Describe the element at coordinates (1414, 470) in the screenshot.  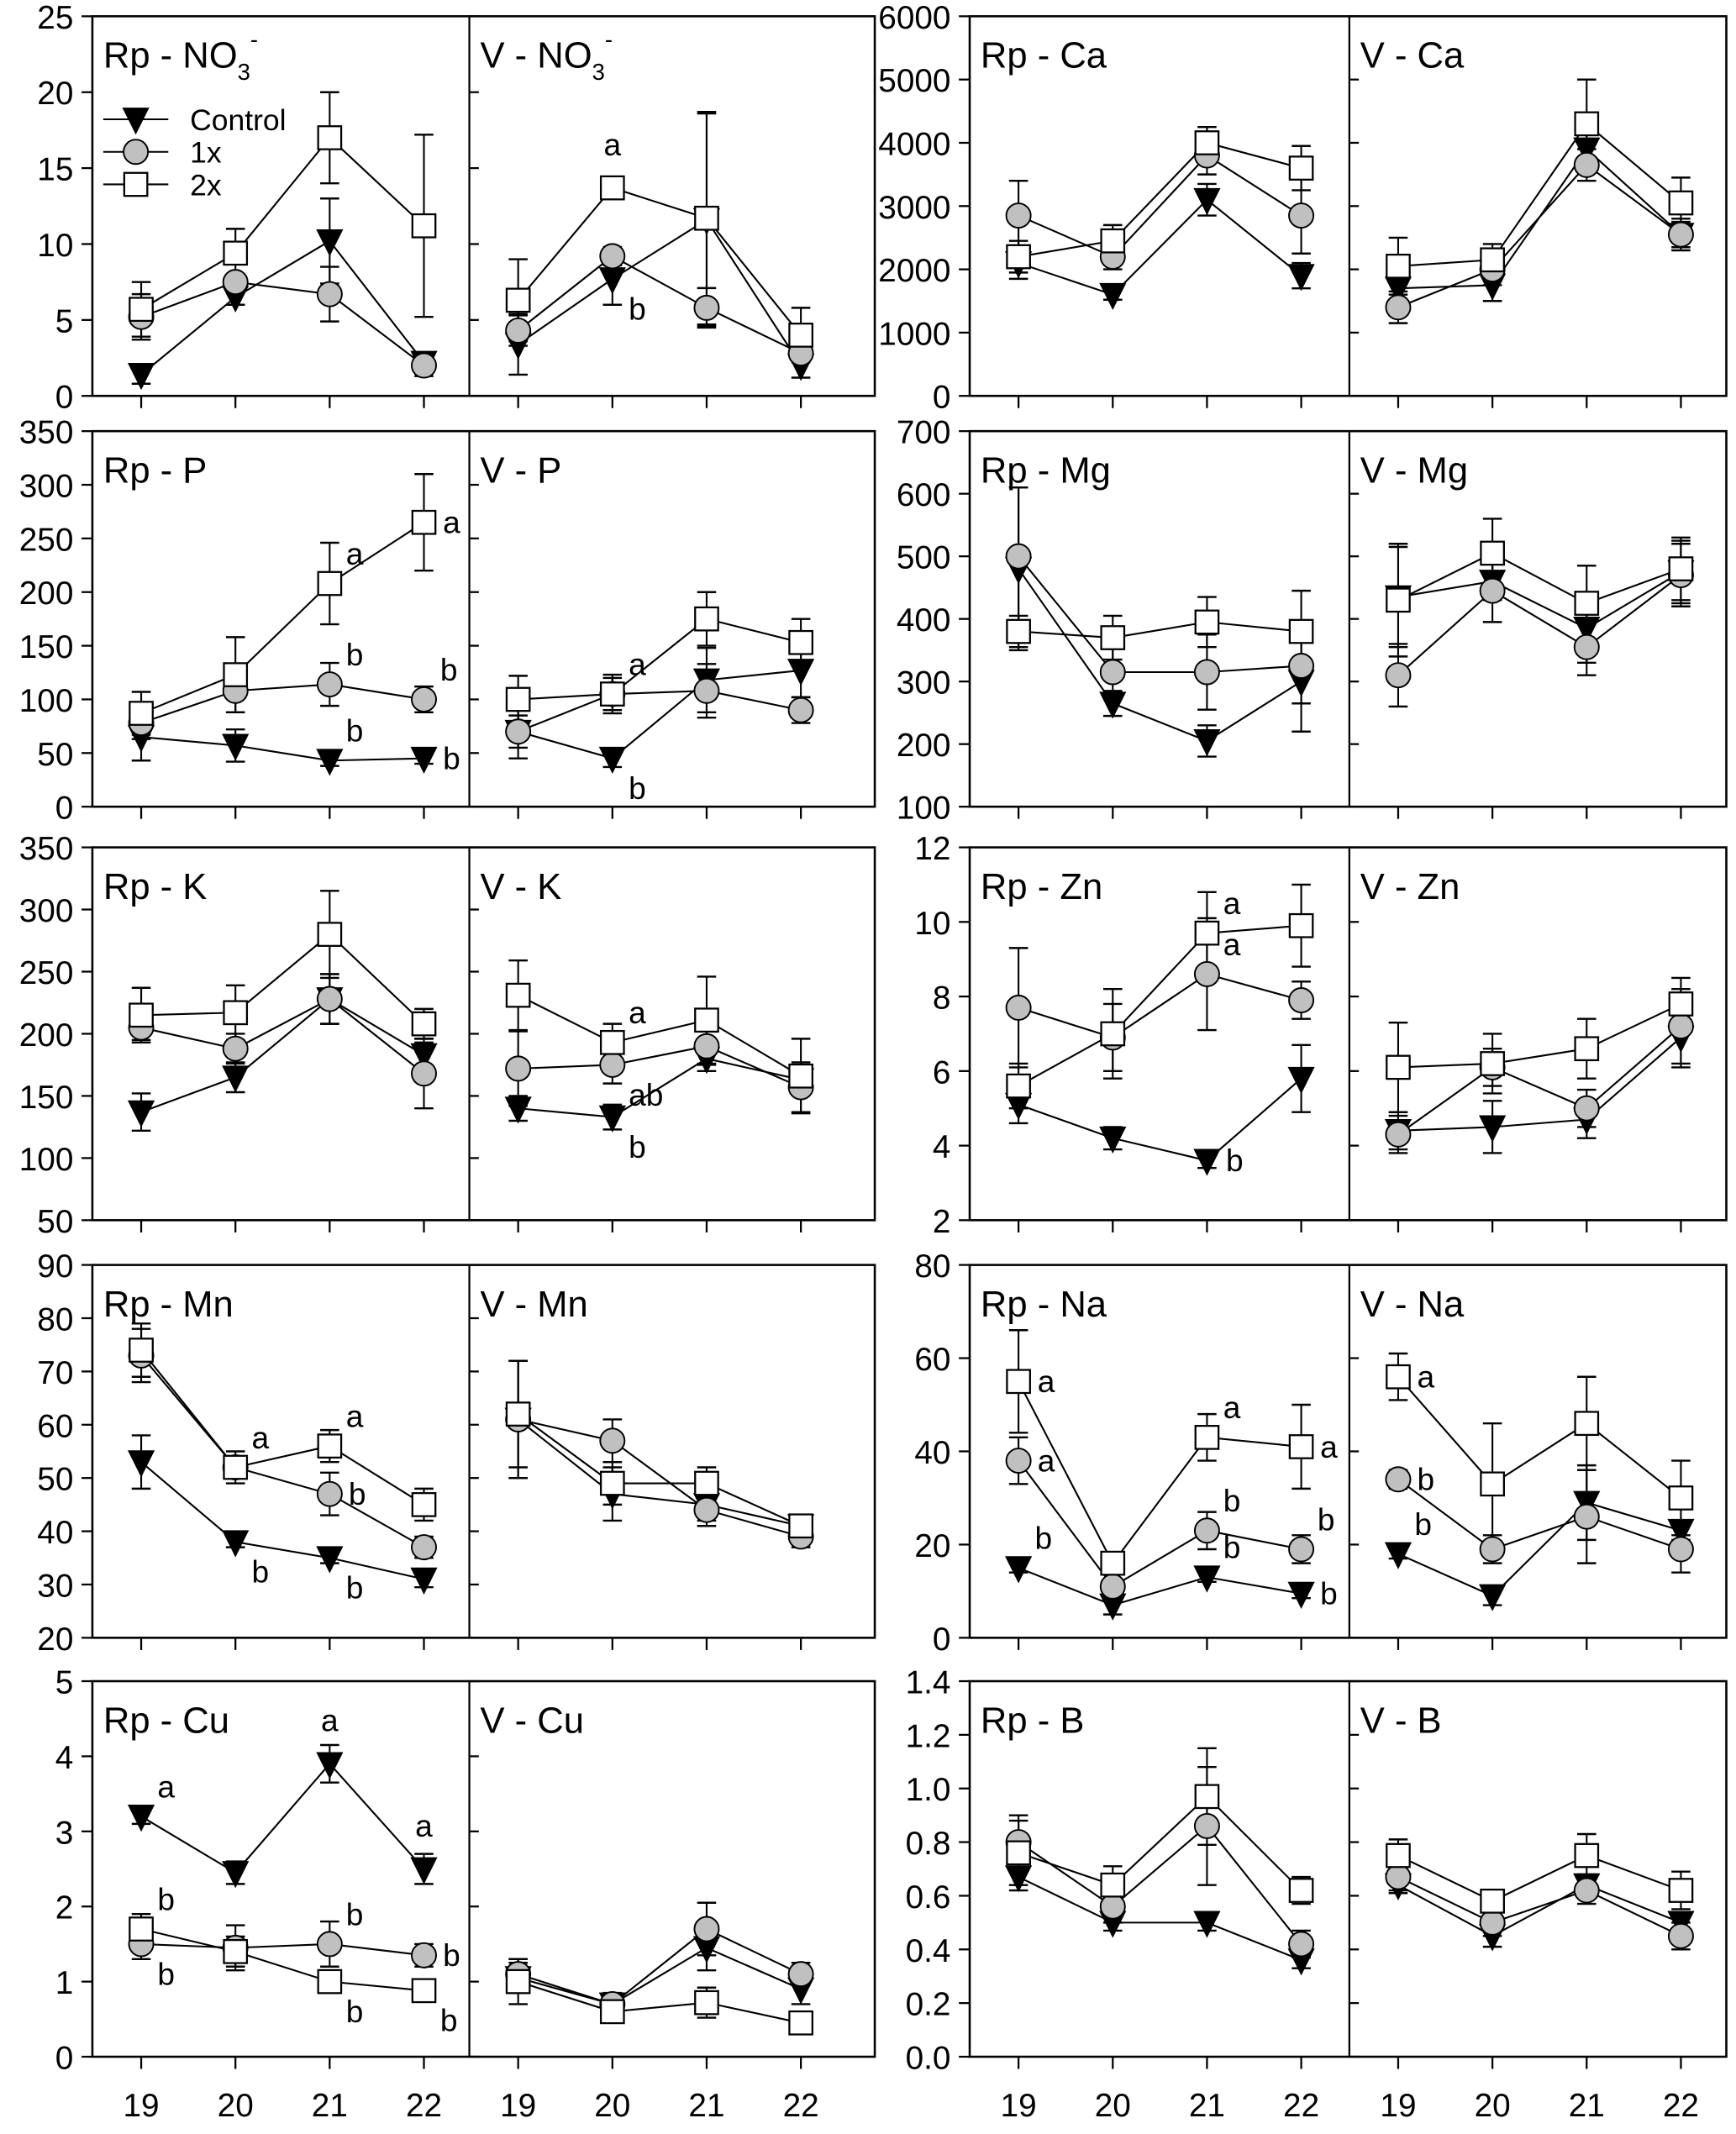
I see `panel-title-text: V - Mg` at that location.